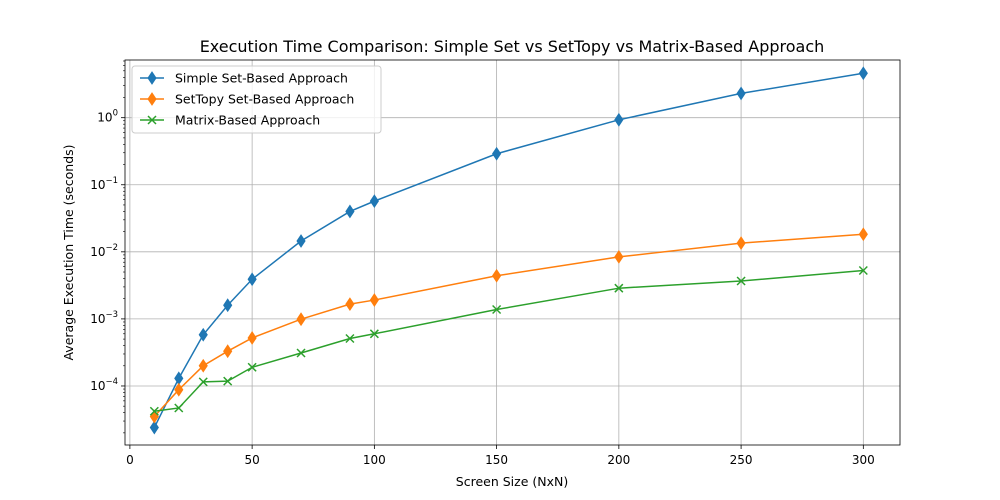 The image size is (1000, 500). I want to click on x-tick-label: 100, so click(374, 460).